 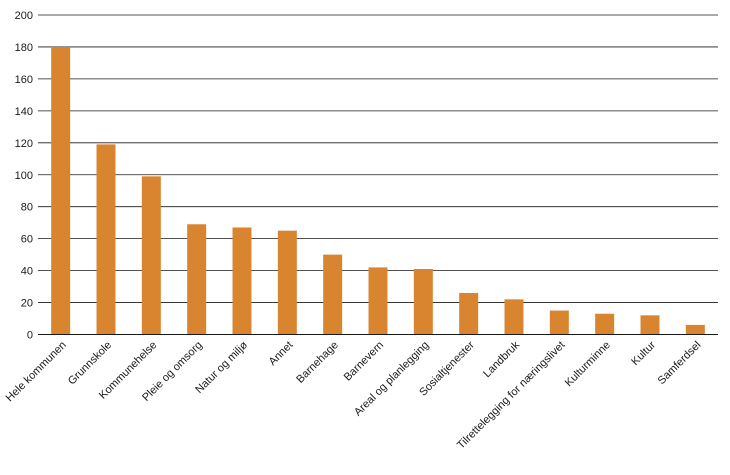 I want to click on x-category-label: Grunnskole, so click(x=90, y=363).